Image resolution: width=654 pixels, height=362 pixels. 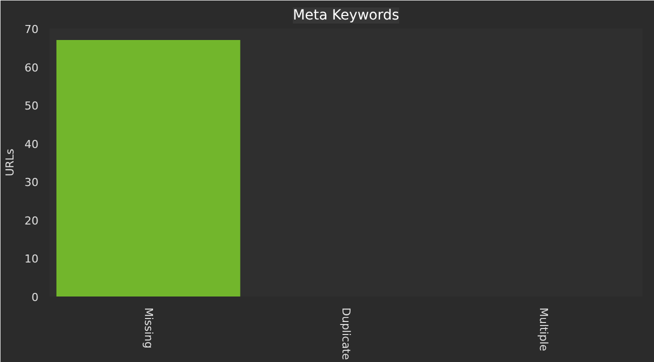 I want to click on y-tick-label: 60, so click(x=31, y=67).